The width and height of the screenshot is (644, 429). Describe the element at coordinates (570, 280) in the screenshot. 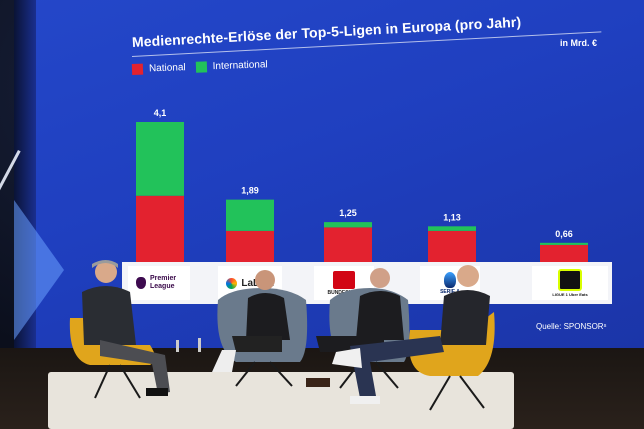

I see `ligue1-badge-icon` at that location.